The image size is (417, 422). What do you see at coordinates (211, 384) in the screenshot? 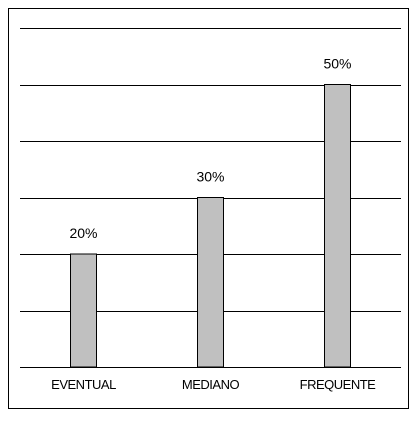
I see `category-label-mediano: MEDIANO` at bounding box center [211, 384].